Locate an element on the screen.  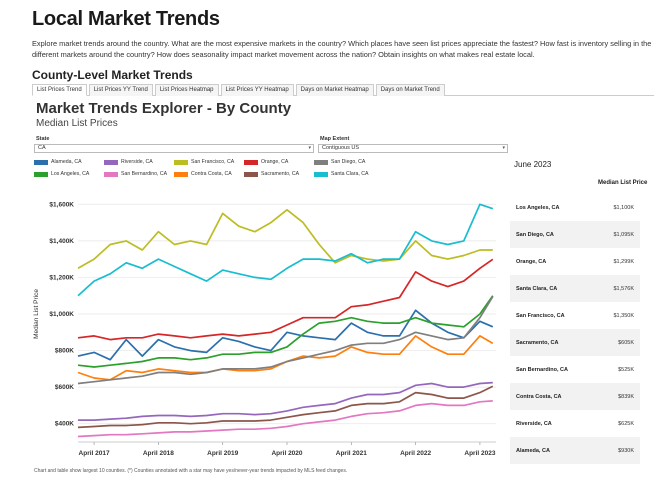
y-tick-label: $1,200K is located at coordinates (61, 277).